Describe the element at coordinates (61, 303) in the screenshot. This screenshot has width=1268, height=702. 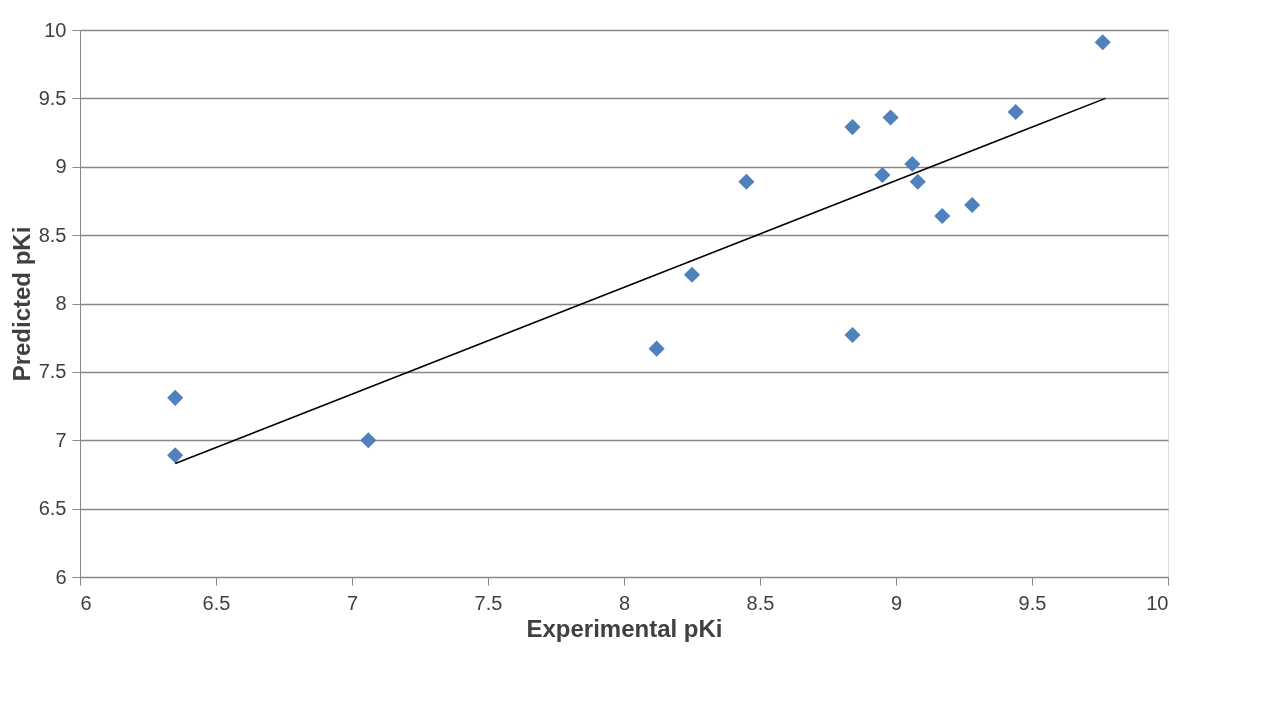
I see `y-tick-label: 8` at that location.